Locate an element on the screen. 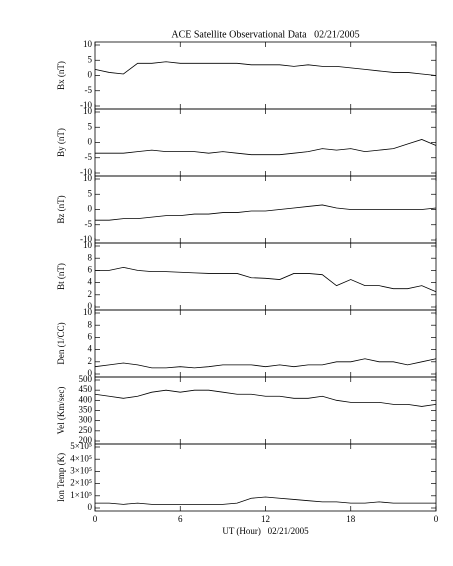 Image resolution: width=453 pixels, height=566 pixels. y-tick-label: 2×10⁵ is located at coordinates (81, 483).